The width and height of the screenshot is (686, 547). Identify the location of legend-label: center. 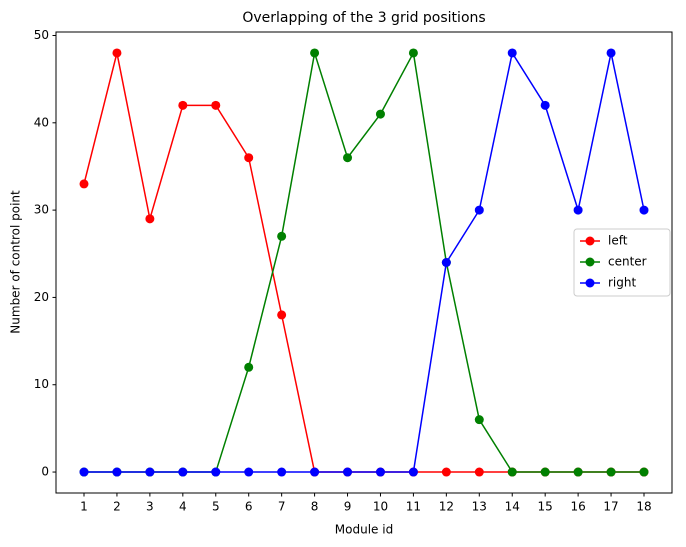
(627, 262).